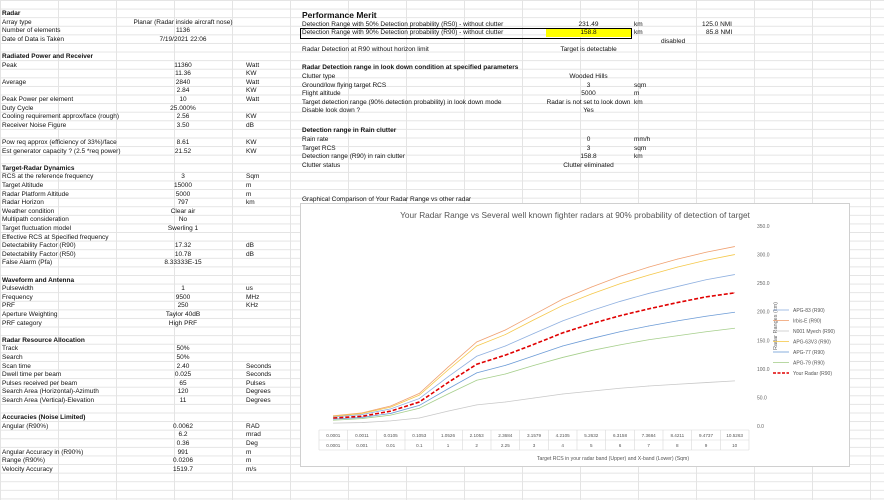 This screenshot has height=500, width=884. What do you see at coordinates (183, 220) in the screenshot?
I see `row-value: No` at bounding box center [183, 220].